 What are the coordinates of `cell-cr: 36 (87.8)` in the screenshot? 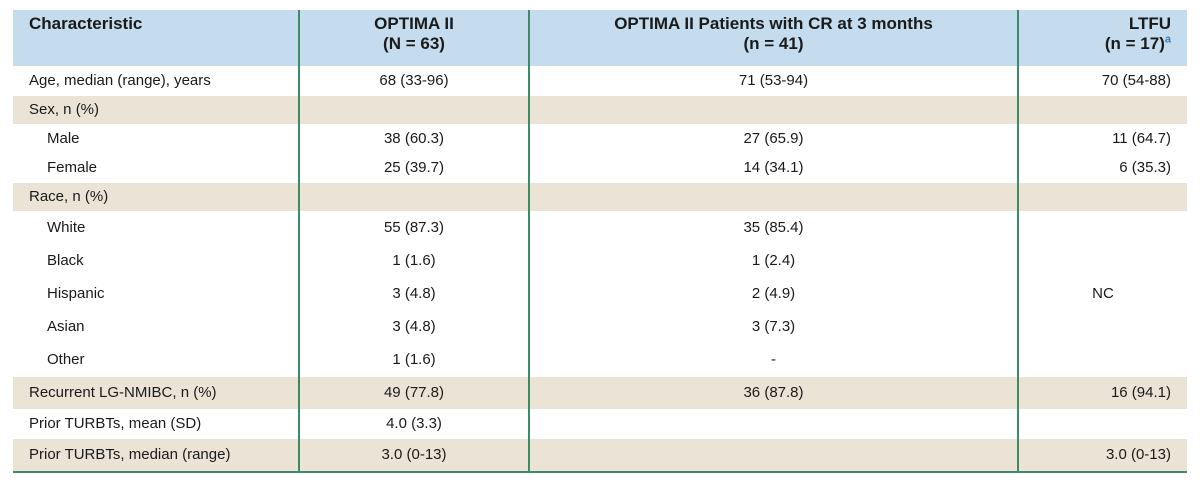 It's located at (773, 392).